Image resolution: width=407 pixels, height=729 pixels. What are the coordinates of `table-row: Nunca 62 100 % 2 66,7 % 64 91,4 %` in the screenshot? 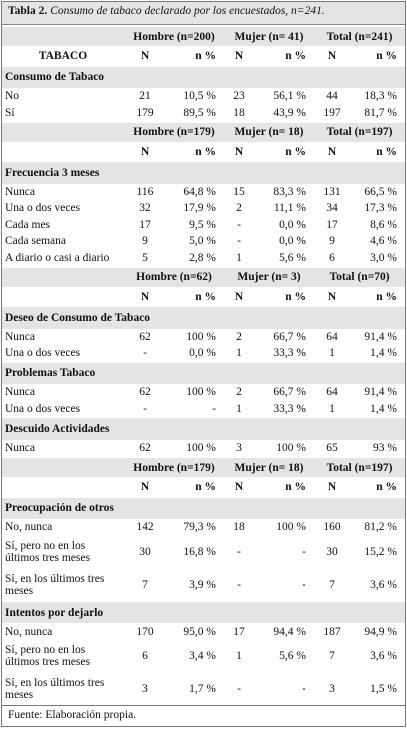 It's located at (203, 337).